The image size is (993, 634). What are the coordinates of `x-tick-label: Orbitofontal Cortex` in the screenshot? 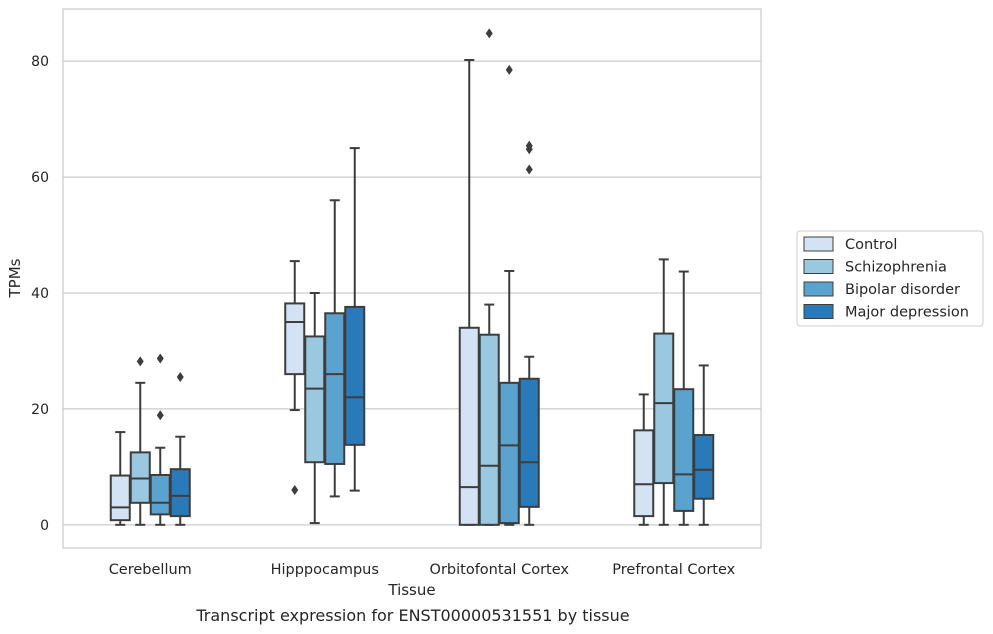 It's located at (500, 570).